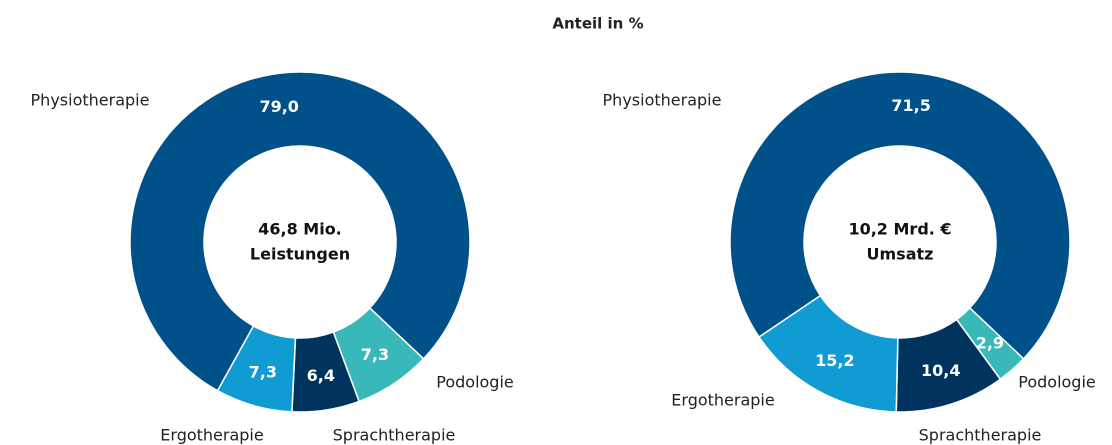 This screenshot has width=1112, height=445. Describe the element at coordinates (910, 105) in the screenshot. I see `value-label: 71,5` at that location.